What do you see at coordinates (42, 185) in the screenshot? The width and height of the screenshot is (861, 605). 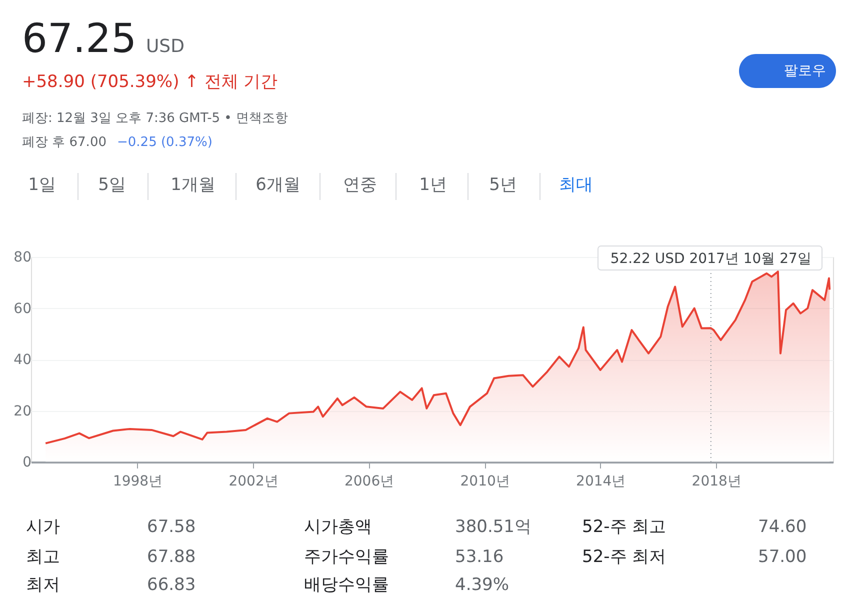 I see `text: 1일` at bounding box center [42, 185].